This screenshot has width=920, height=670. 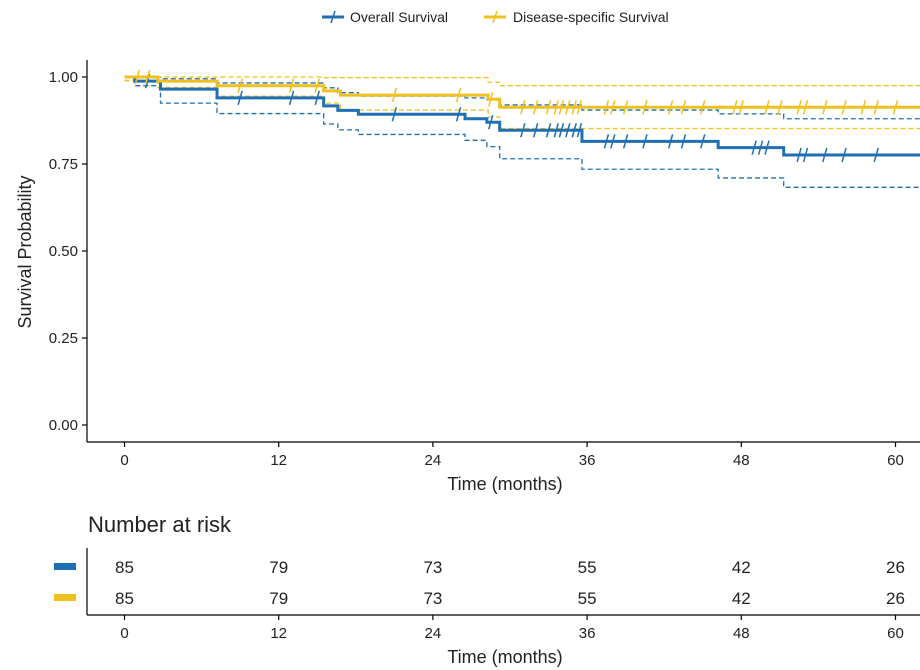 What do you see at coordinates (278, 460) in the screenshot?
I see `x-tick-label: 12` at bounding box center [278, 460].